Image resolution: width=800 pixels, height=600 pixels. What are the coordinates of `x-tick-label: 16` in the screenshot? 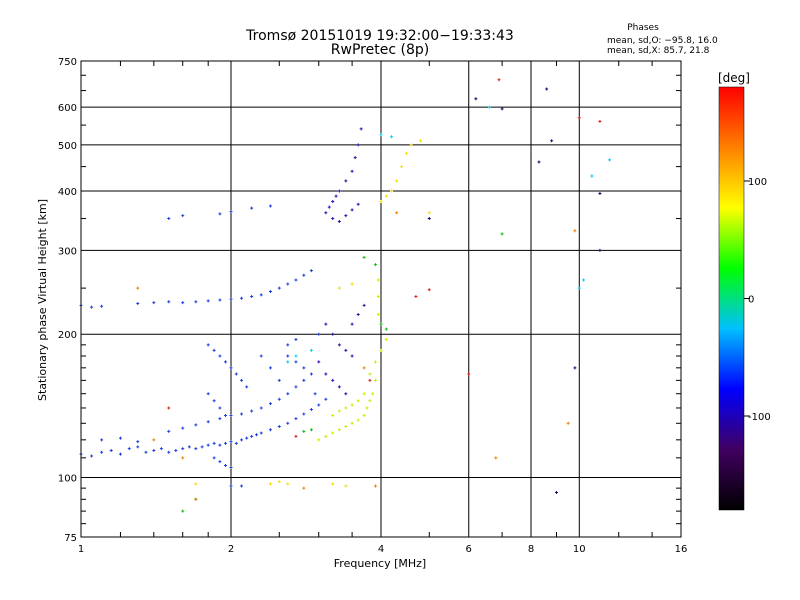 It's located at (681, 549).